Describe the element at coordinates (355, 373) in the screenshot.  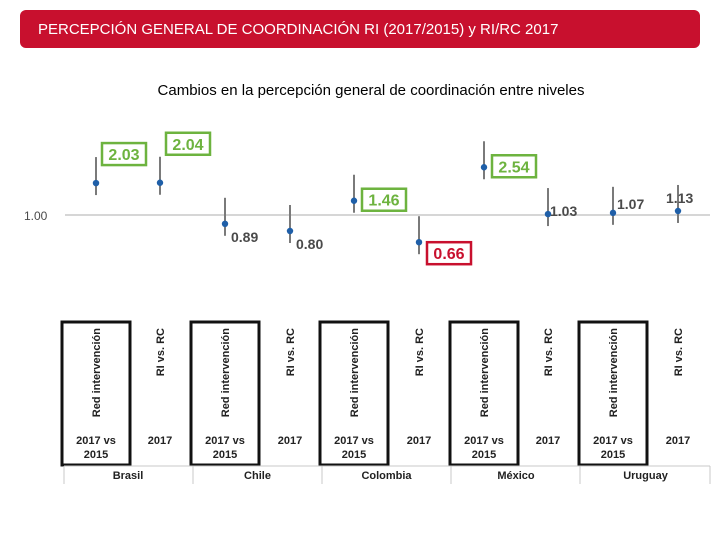
I see `category-red-intervencion-2: Red intervención` at that location.